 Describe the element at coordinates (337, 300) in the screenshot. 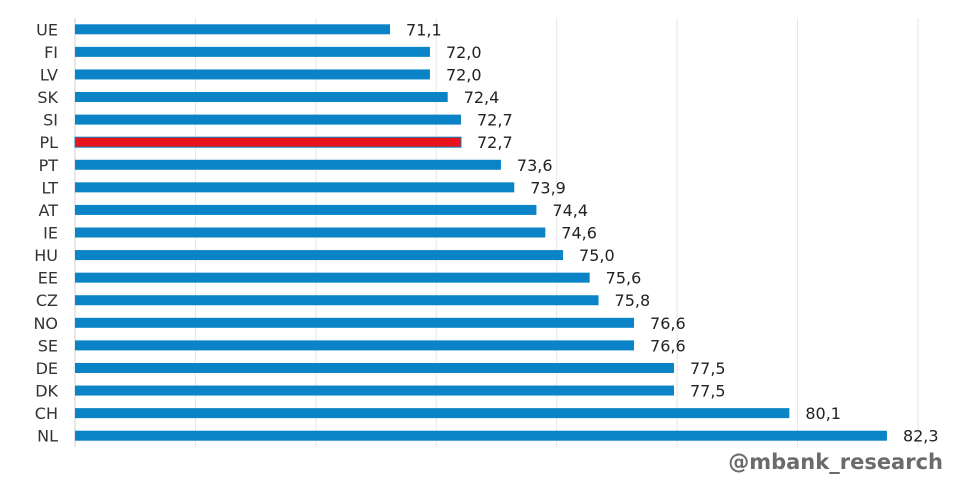

I see `bar-cz` at that location.